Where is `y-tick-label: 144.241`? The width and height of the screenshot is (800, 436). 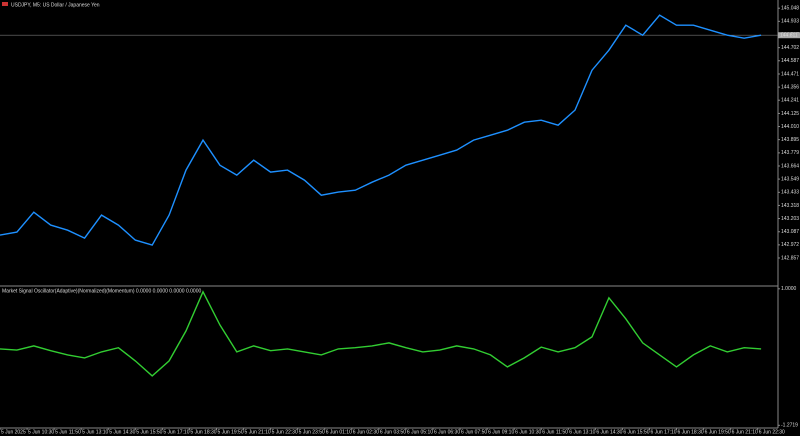 y-tick-label: 144.241 is located at coordinates (790, 101).